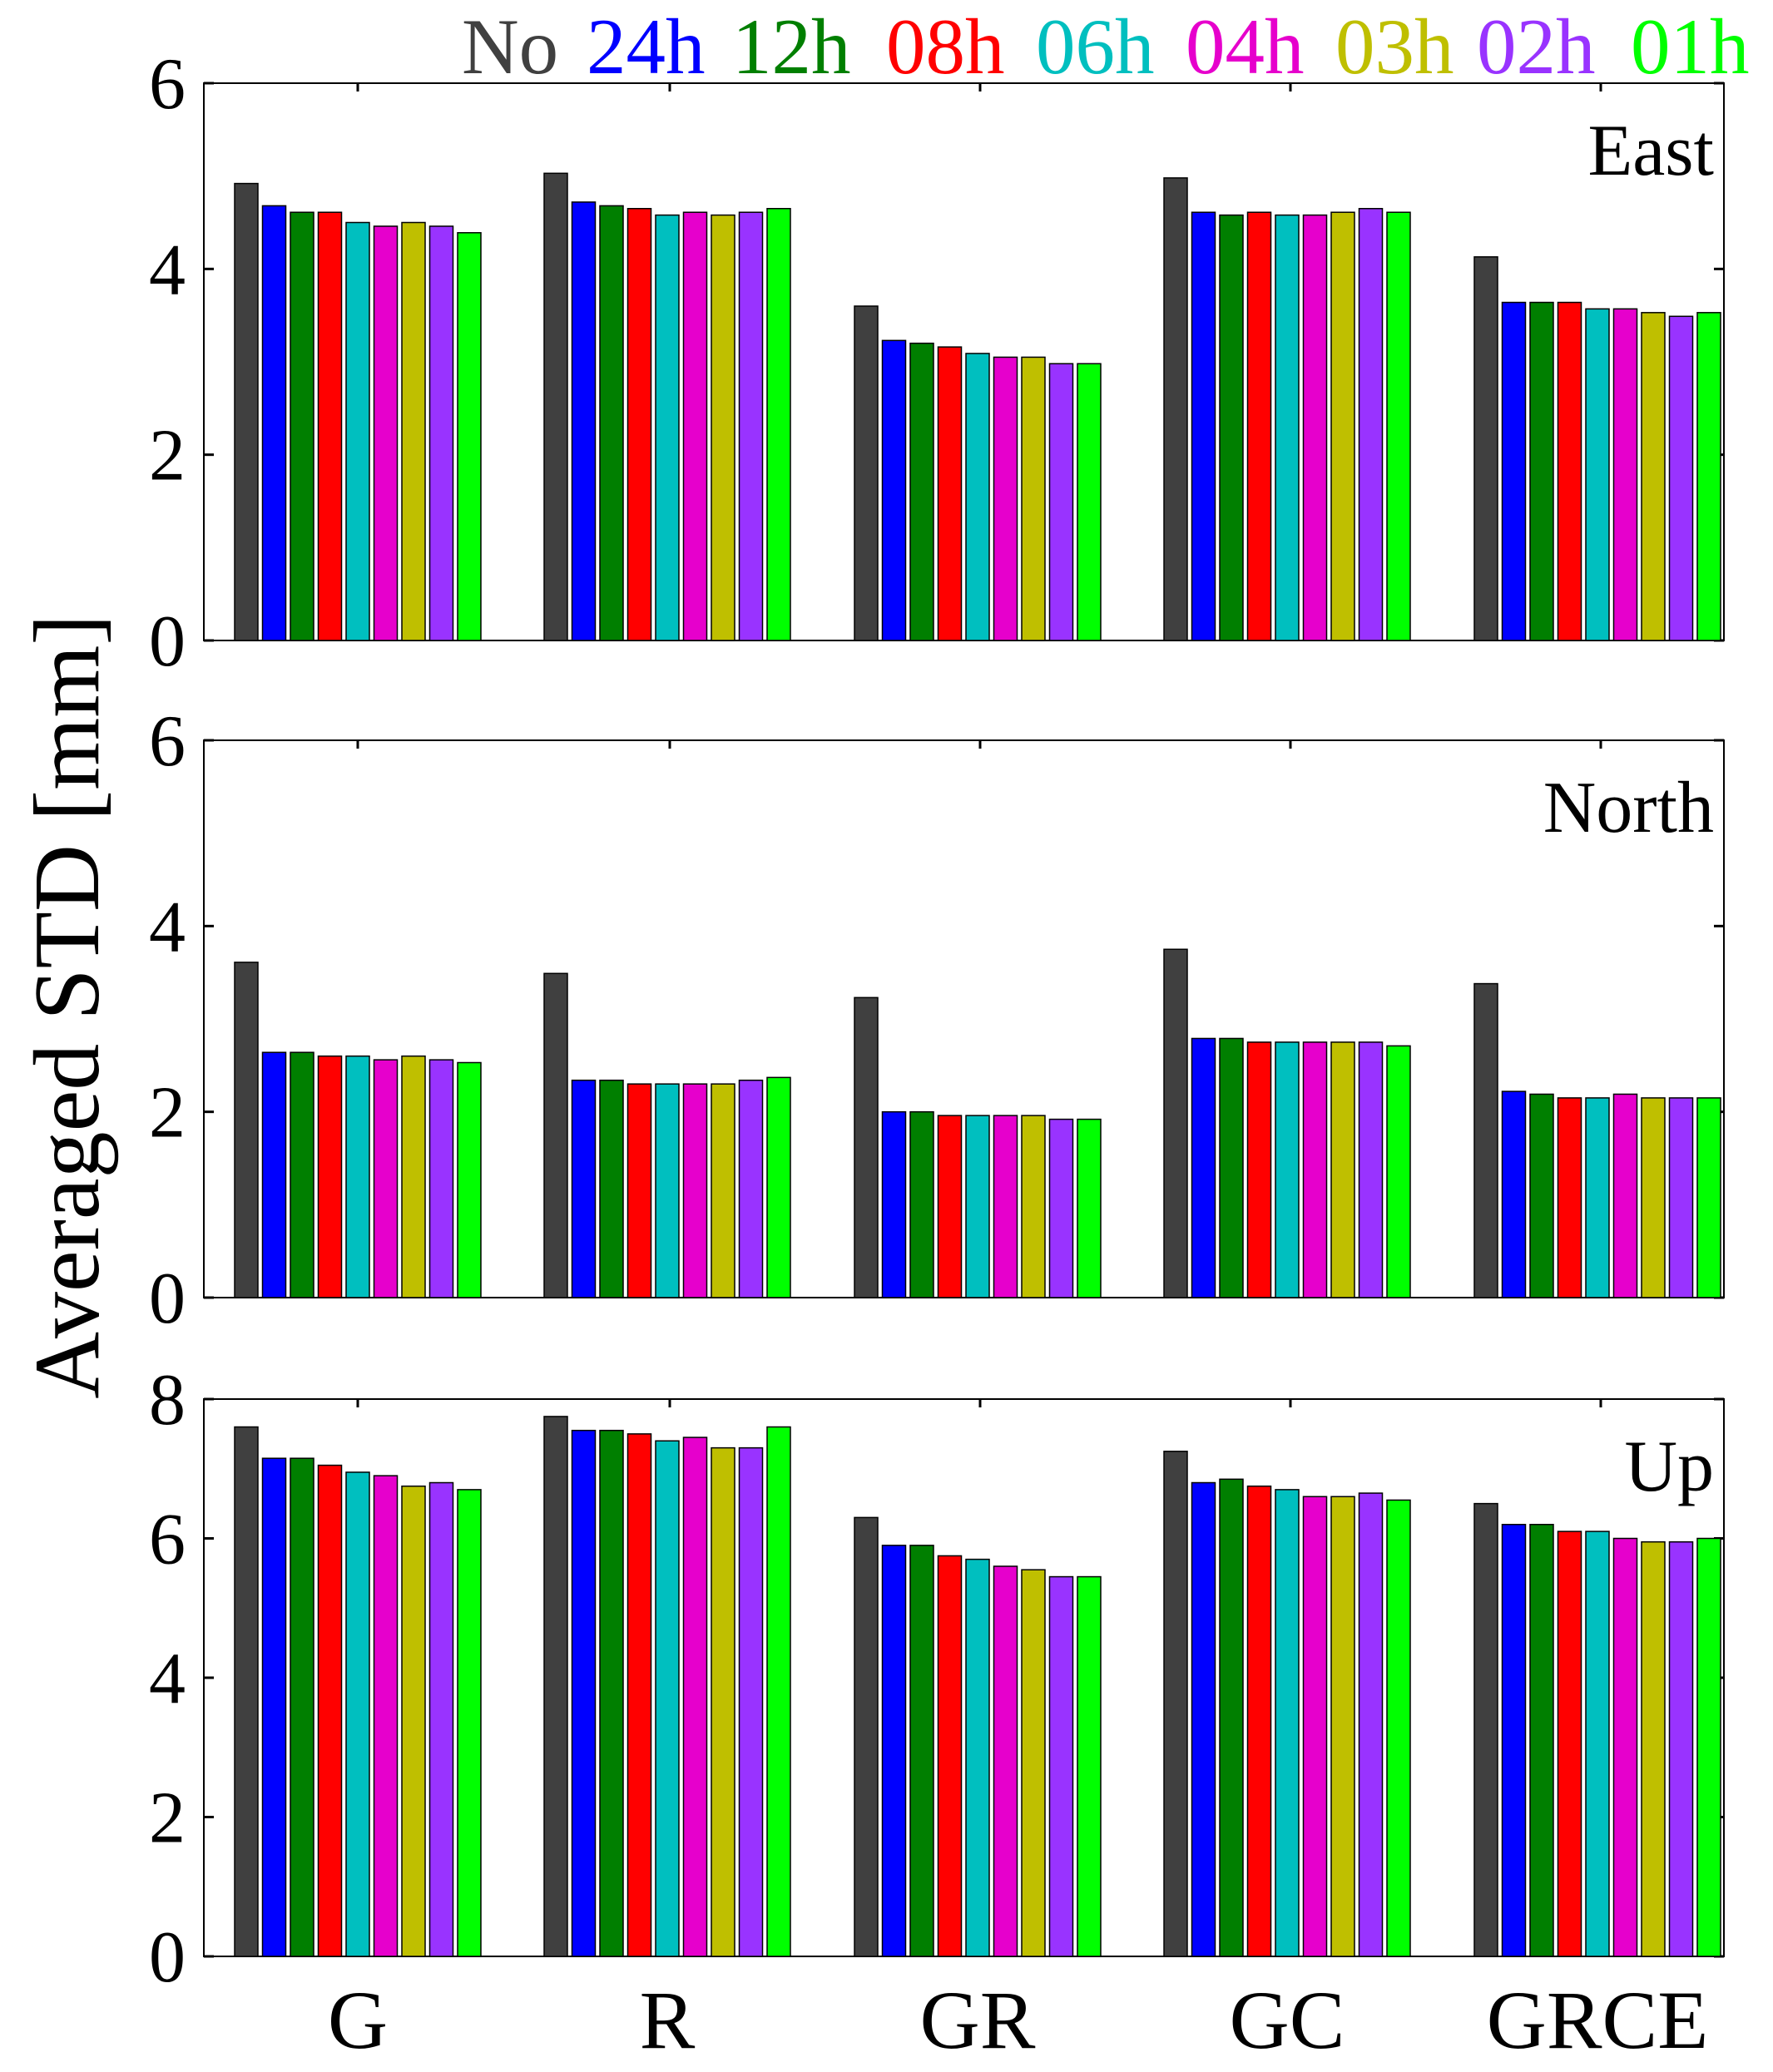 The image size is (1773, 2072). I want to click on bar-north-g-03h, so click(413, 1176).